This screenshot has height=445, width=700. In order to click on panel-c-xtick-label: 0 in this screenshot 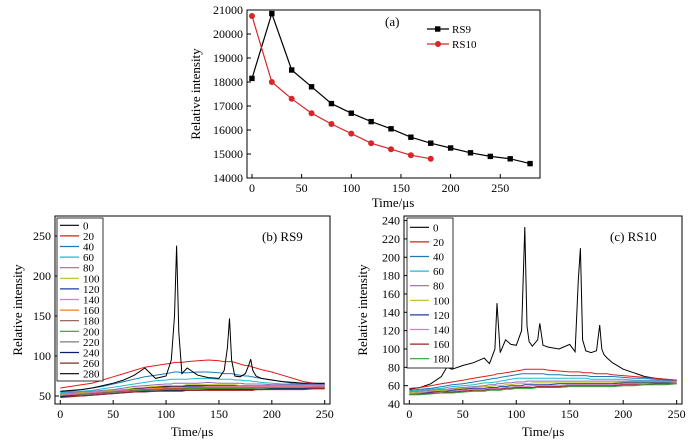, I will do `click(409, 414)`.